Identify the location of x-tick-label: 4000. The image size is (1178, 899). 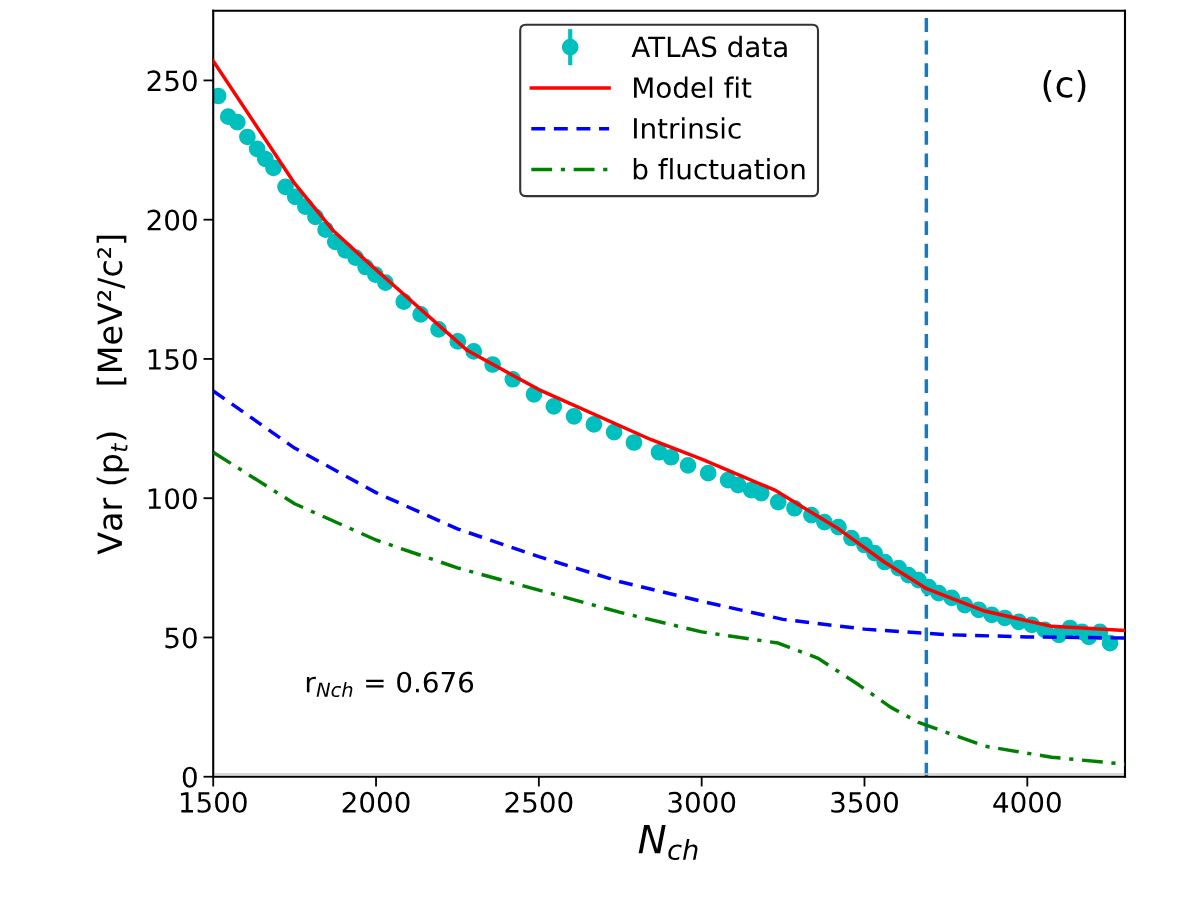
(1027, 802).